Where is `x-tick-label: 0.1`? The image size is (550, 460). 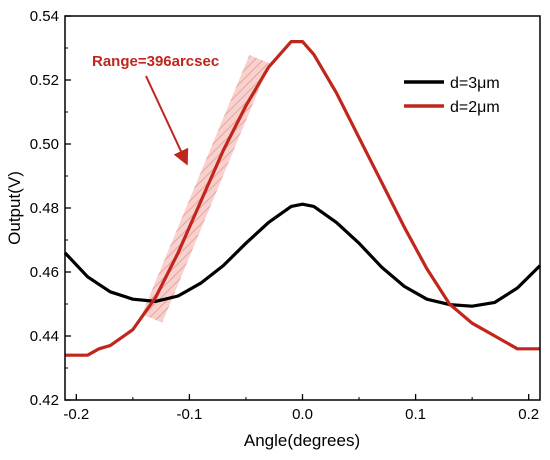 x-tick-label: 0.1 is located at coordinates (415, 414).